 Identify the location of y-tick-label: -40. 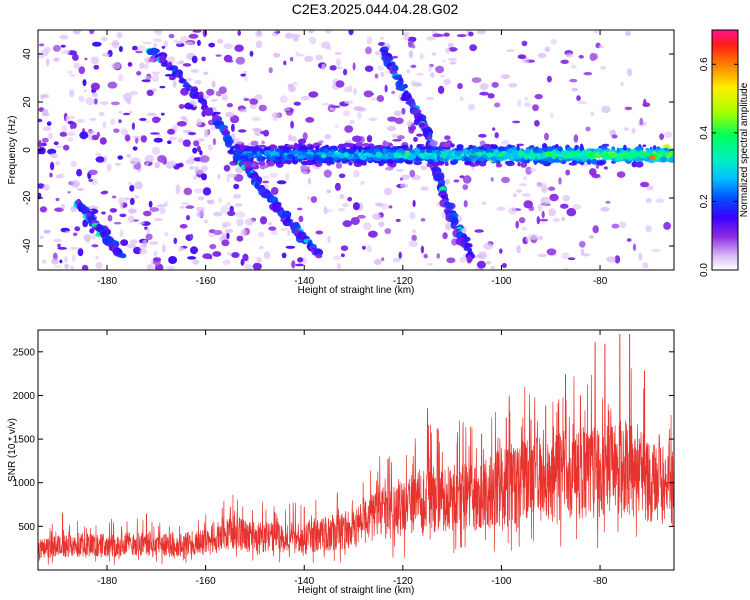
(27, 245).